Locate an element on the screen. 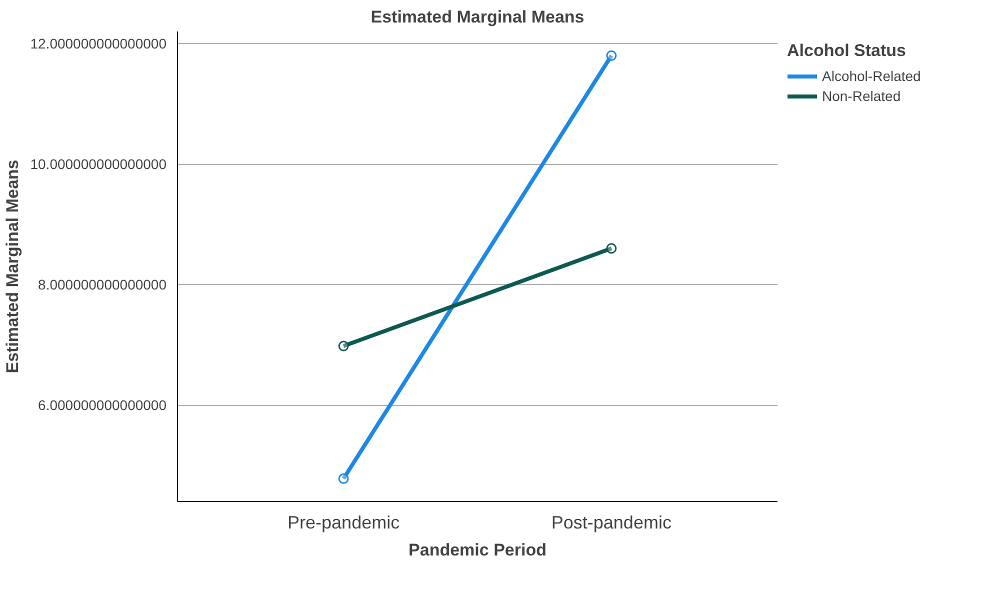 Image resolution: width=986 pixels, height=590 pixels. y-tick-label: 12.000000000000000 is located at coordinates (98, 44).